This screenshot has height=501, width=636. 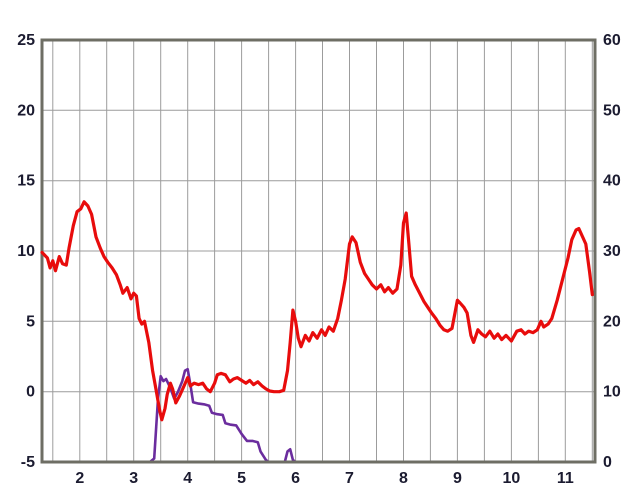 I want to click on right-axis-tick-label: 30, so click(x=612, y=251).